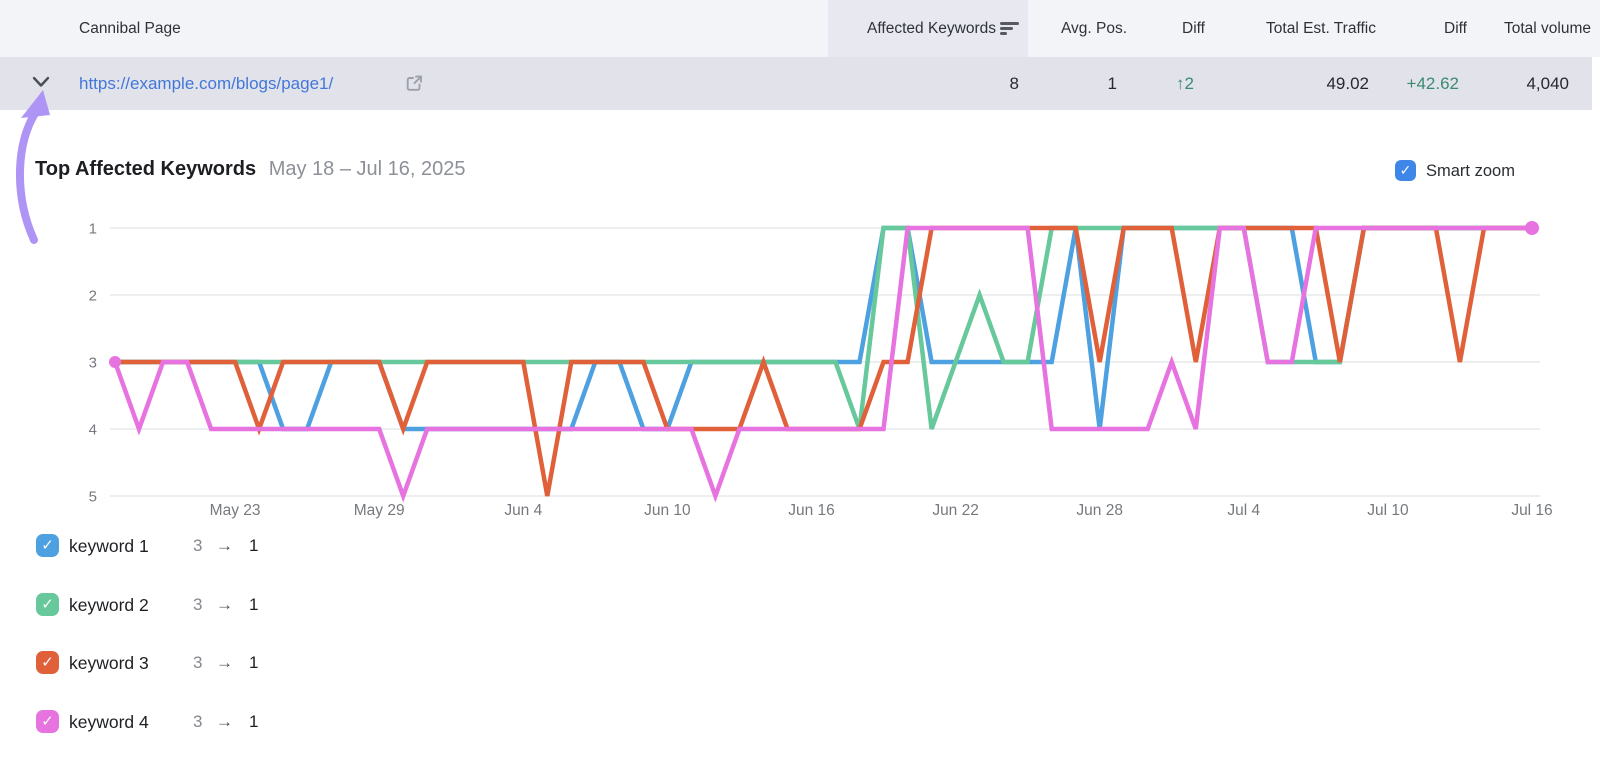  Describe the element at coordinates (146, 169) in the screenshot. I see `chart-title: Top Affected Keywords` at that location.